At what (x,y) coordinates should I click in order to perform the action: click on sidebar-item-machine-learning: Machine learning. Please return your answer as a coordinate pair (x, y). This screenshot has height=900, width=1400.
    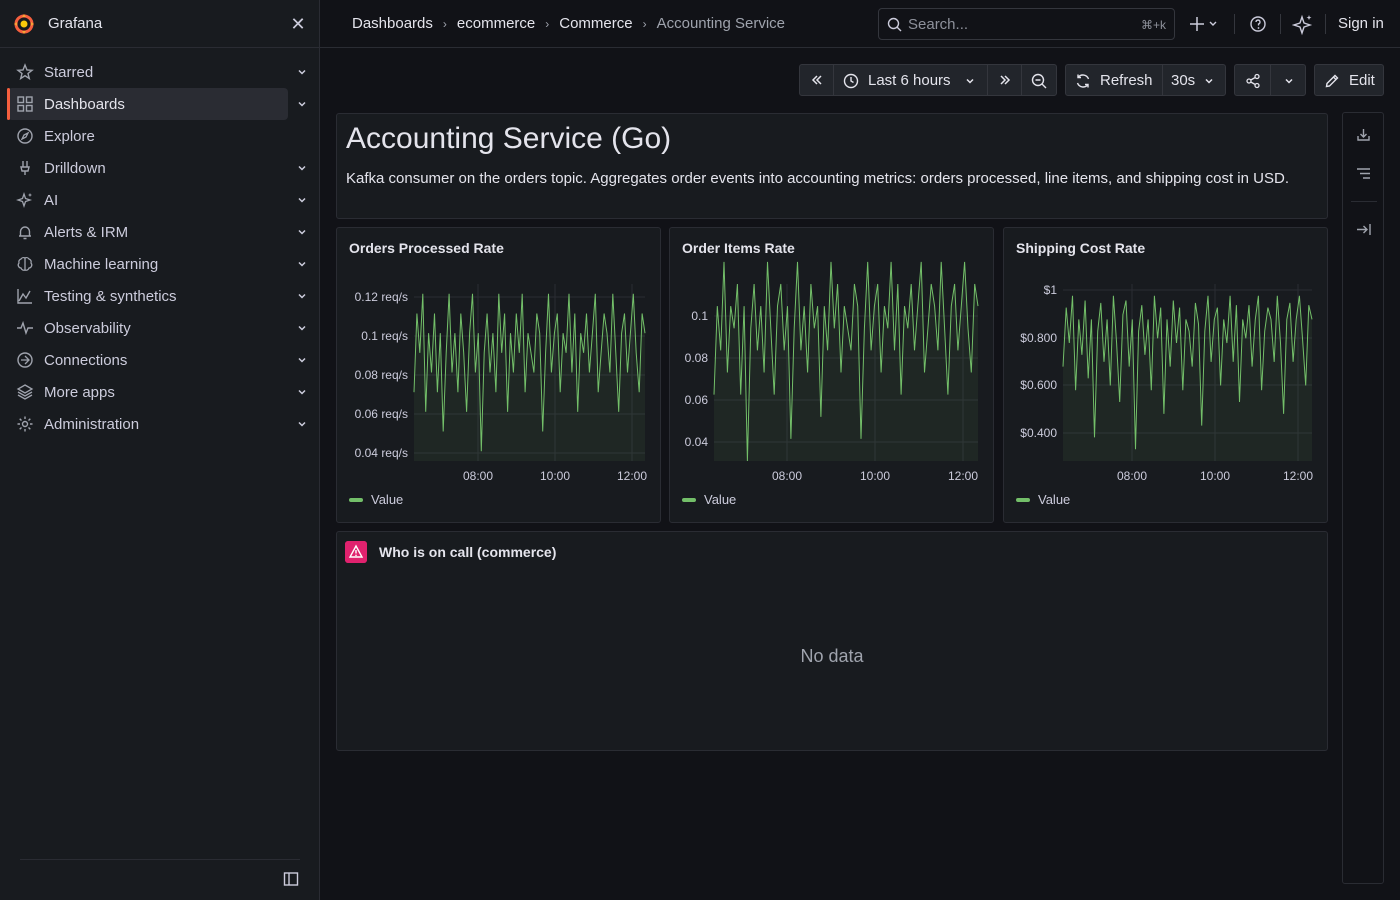
    Looking at the image, I should click on (159, 264).